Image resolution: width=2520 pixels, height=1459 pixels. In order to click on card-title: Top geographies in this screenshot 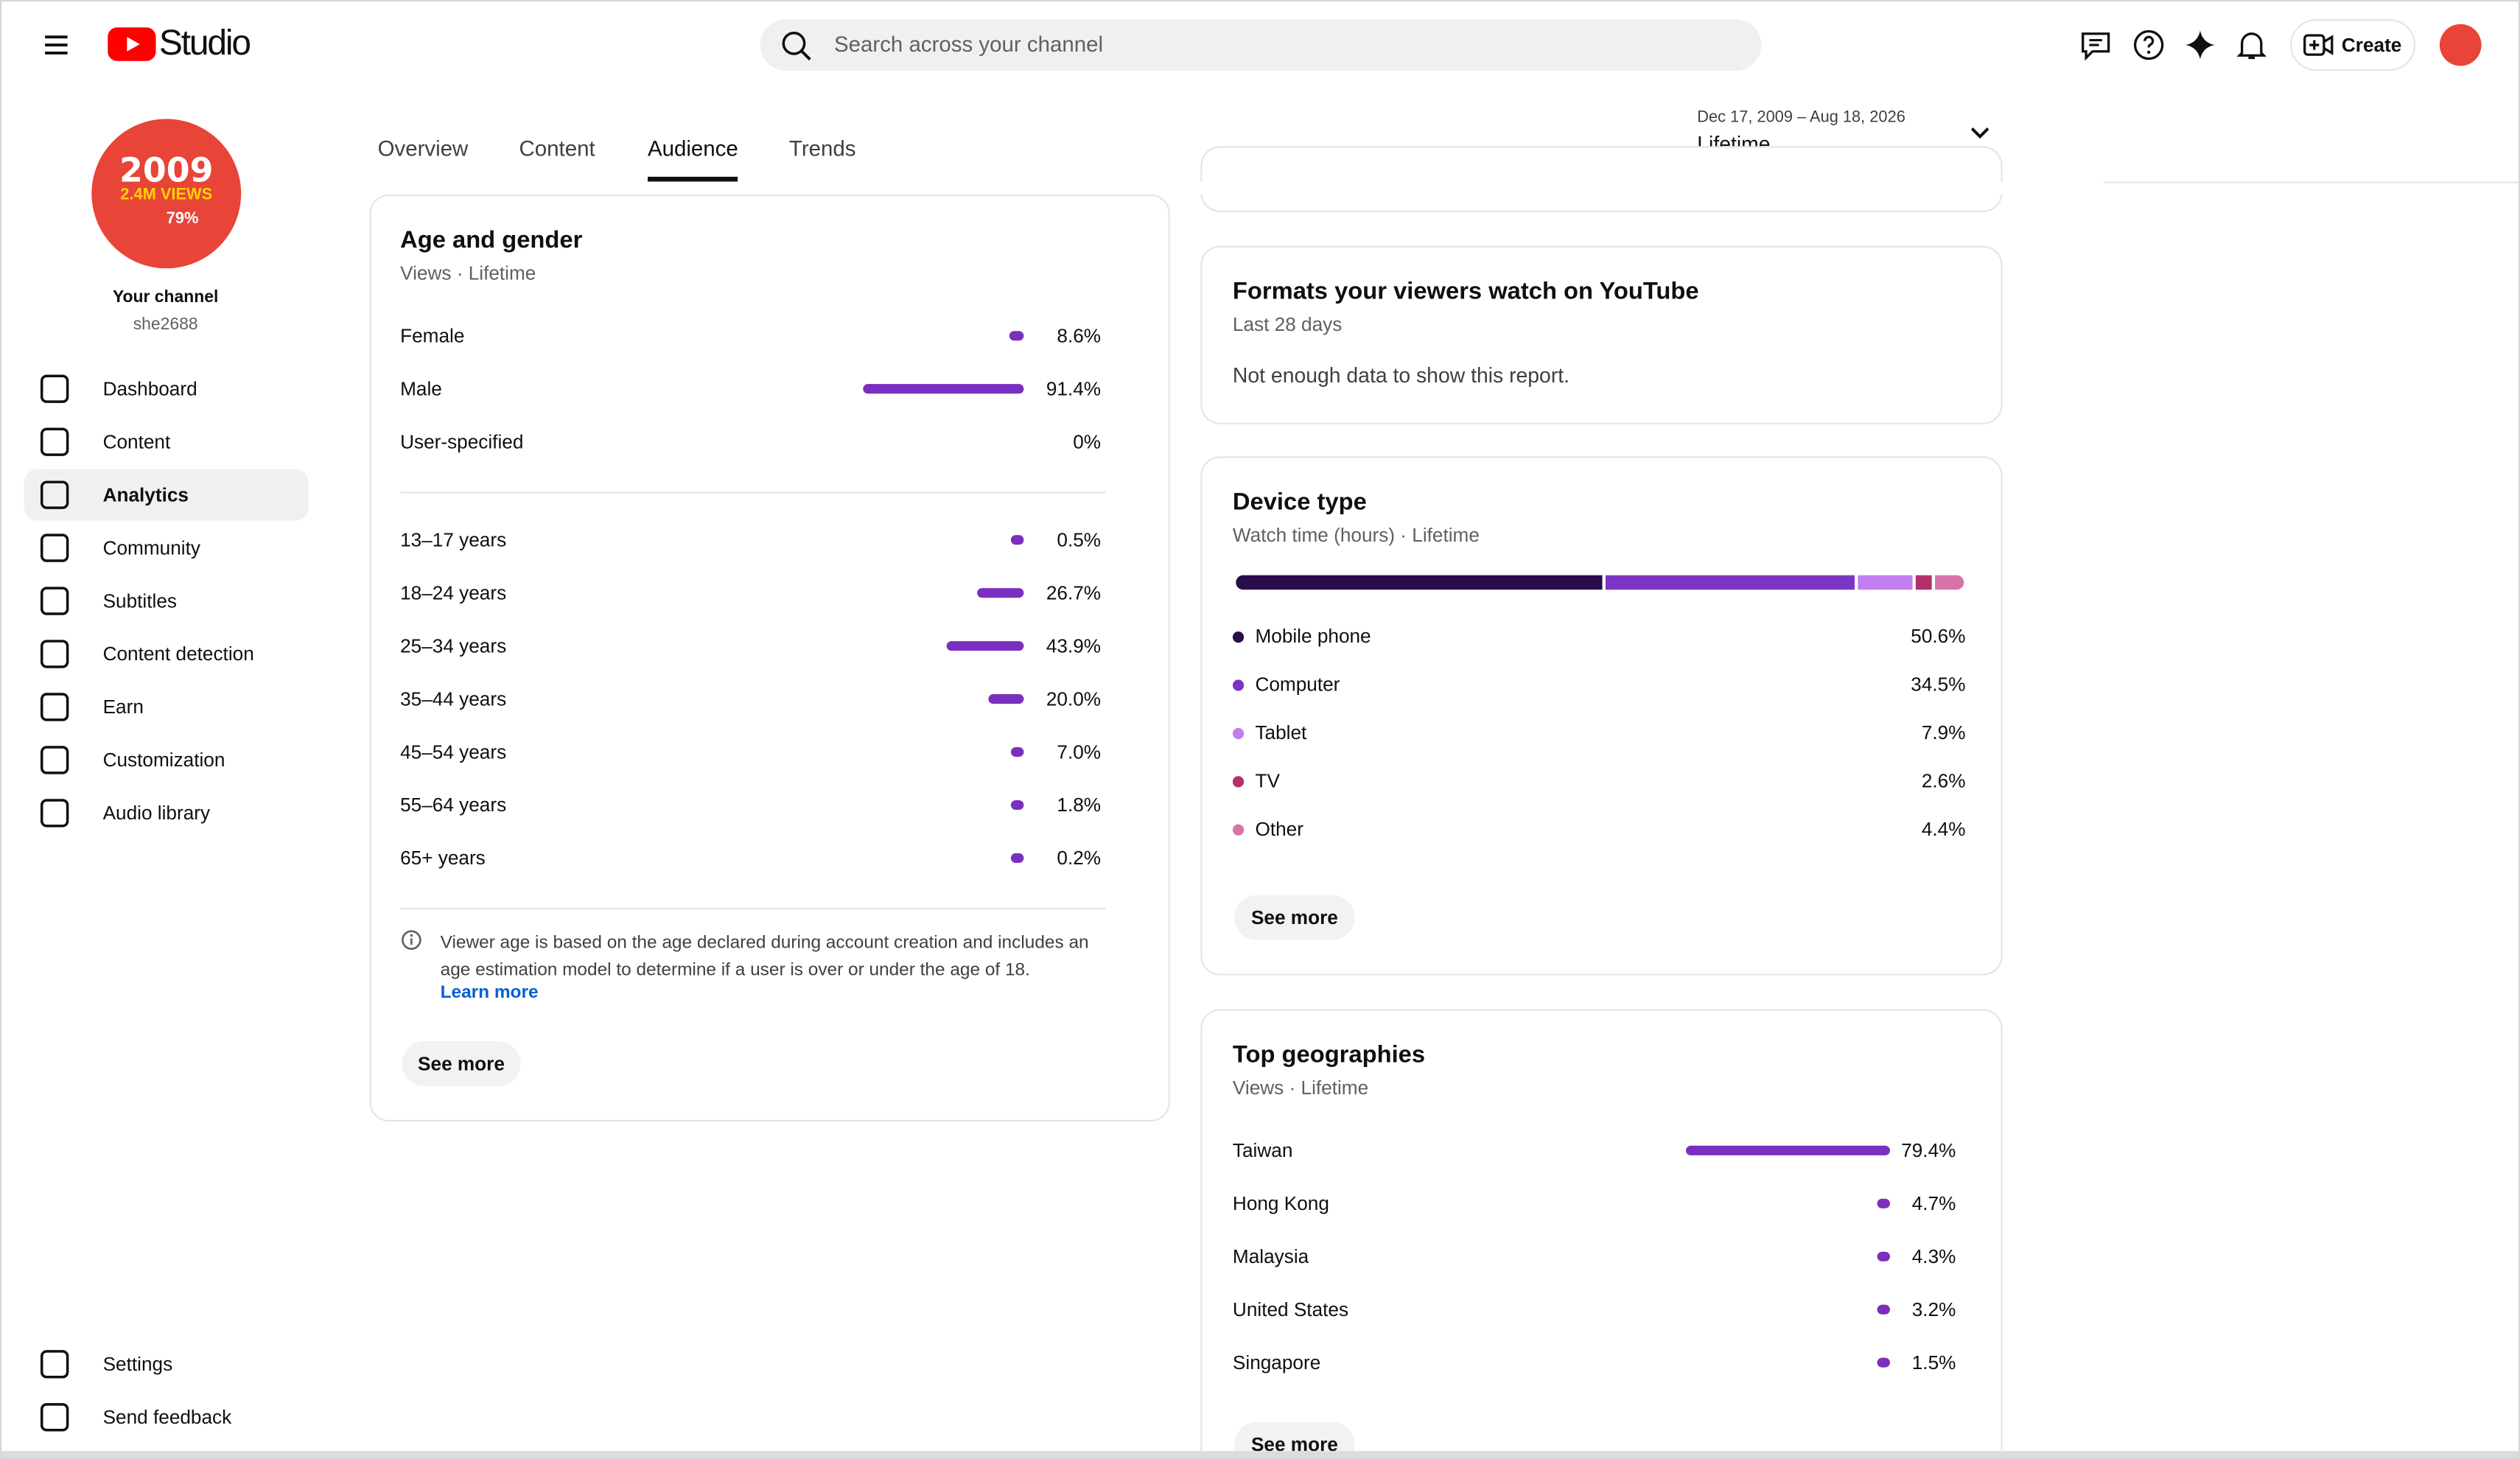, I will do `click(1329, 1055)`.